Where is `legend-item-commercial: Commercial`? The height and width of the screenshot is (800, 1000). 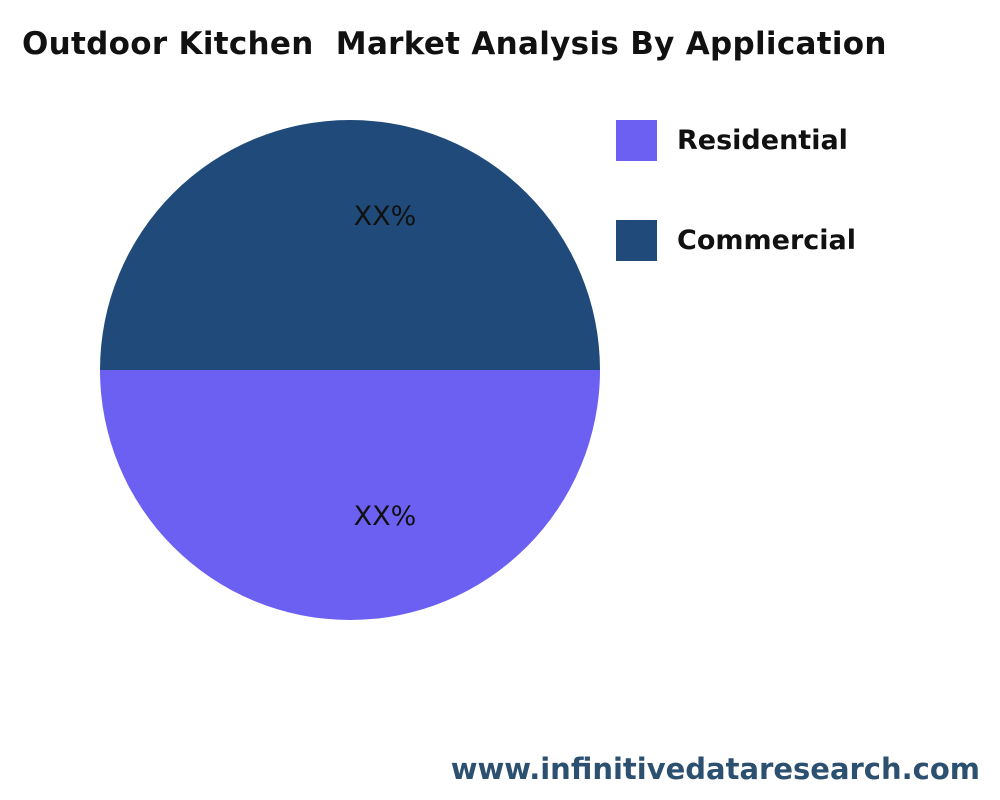 legend-item-commercial: Commercial is located at coordinates (736, 240).